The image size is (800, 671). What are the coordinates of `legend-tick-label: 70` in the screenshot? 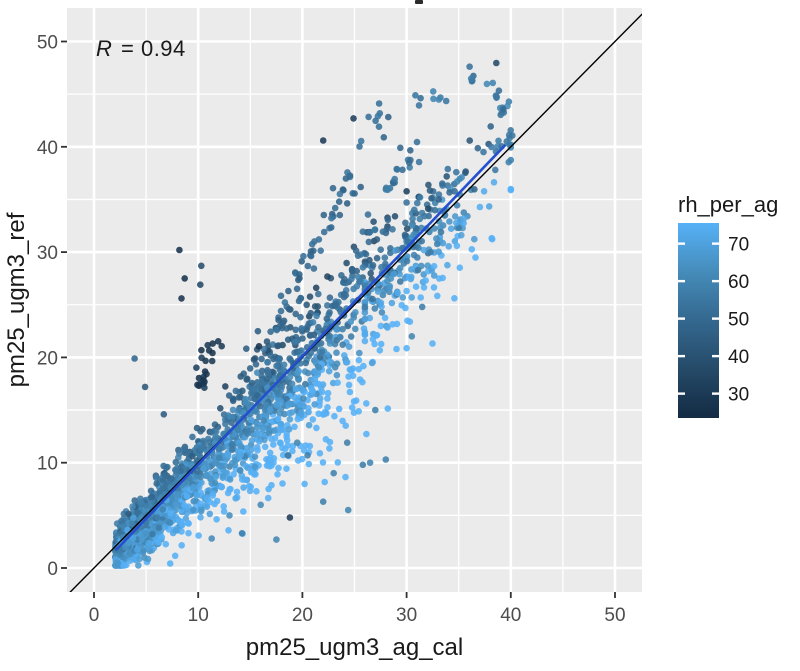 It's located at (738, 245).